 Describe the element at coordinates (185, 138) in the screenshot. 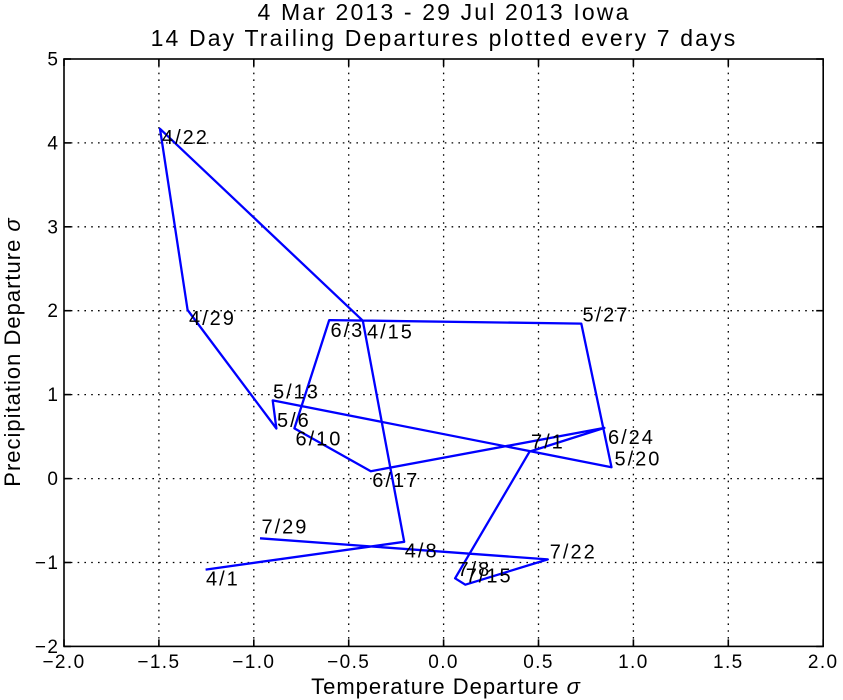

I see `svg-text: 4/22` at that location.